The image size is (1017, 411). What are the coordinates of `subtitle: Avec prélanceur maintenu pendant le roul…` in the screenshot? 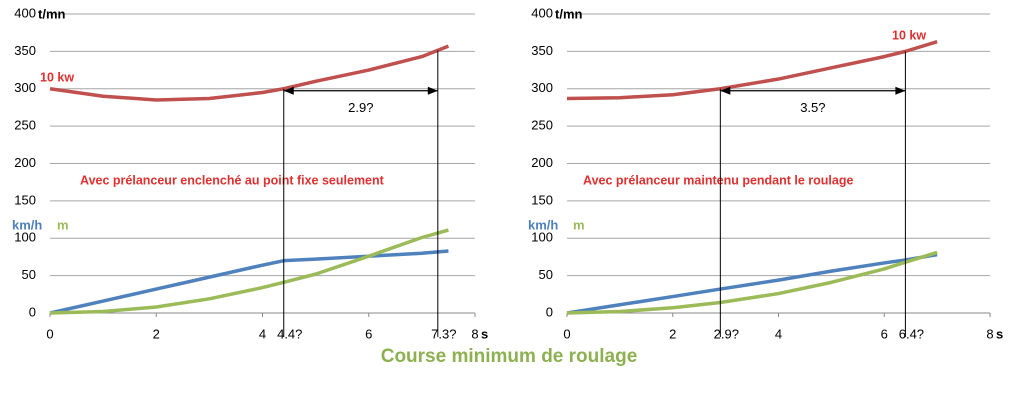 It's located at (718, 180).